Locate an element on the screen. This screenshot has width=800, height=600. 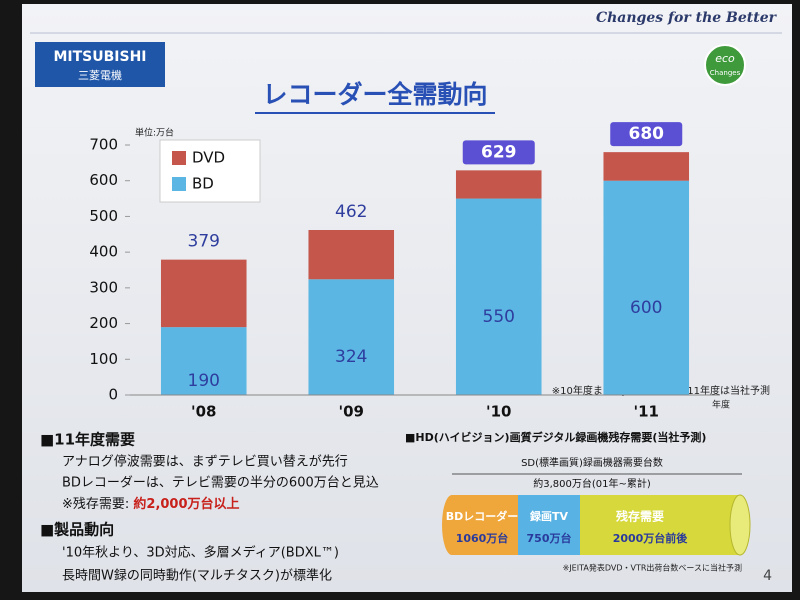
sd-label: SD(標準画質)録画機器需要台数 is located at coordinates (592, 462).